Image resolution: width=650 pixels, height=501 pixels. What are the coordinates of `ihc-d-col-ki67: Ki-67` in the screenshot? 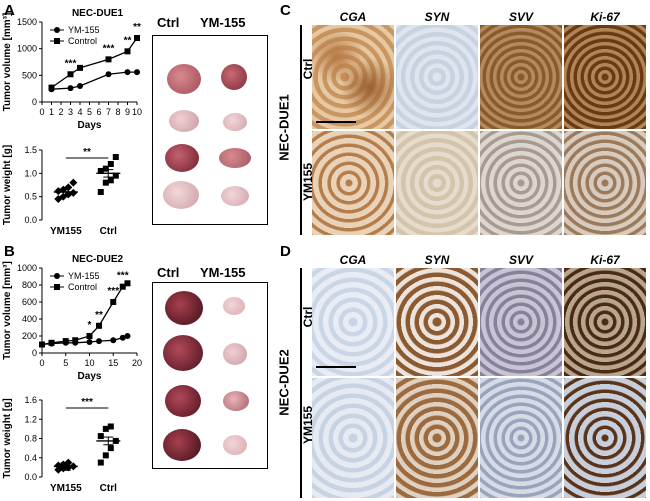 It's located at (605, 260).